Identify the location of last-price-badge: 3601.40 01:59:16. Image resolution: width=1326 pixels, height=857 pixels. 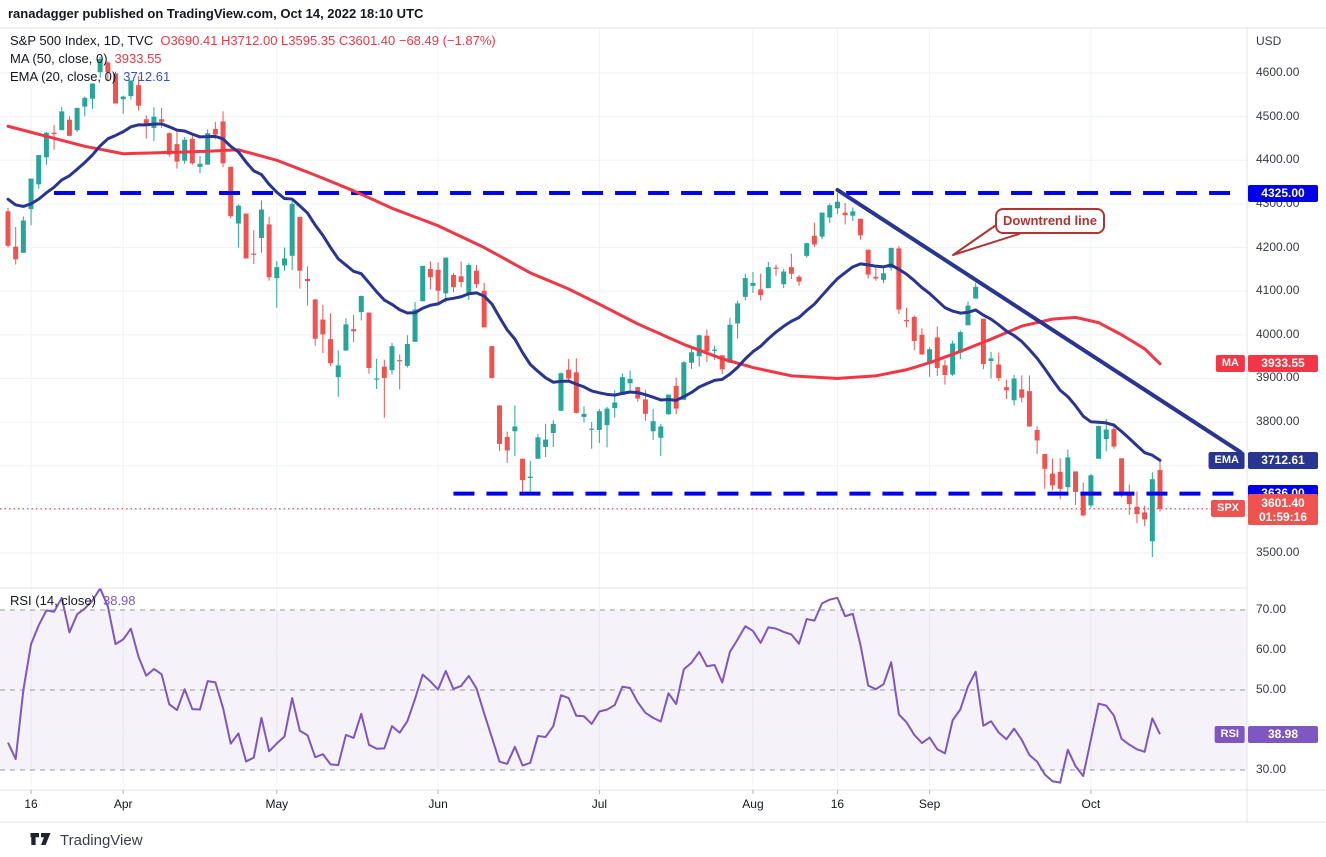
(1283, 510).